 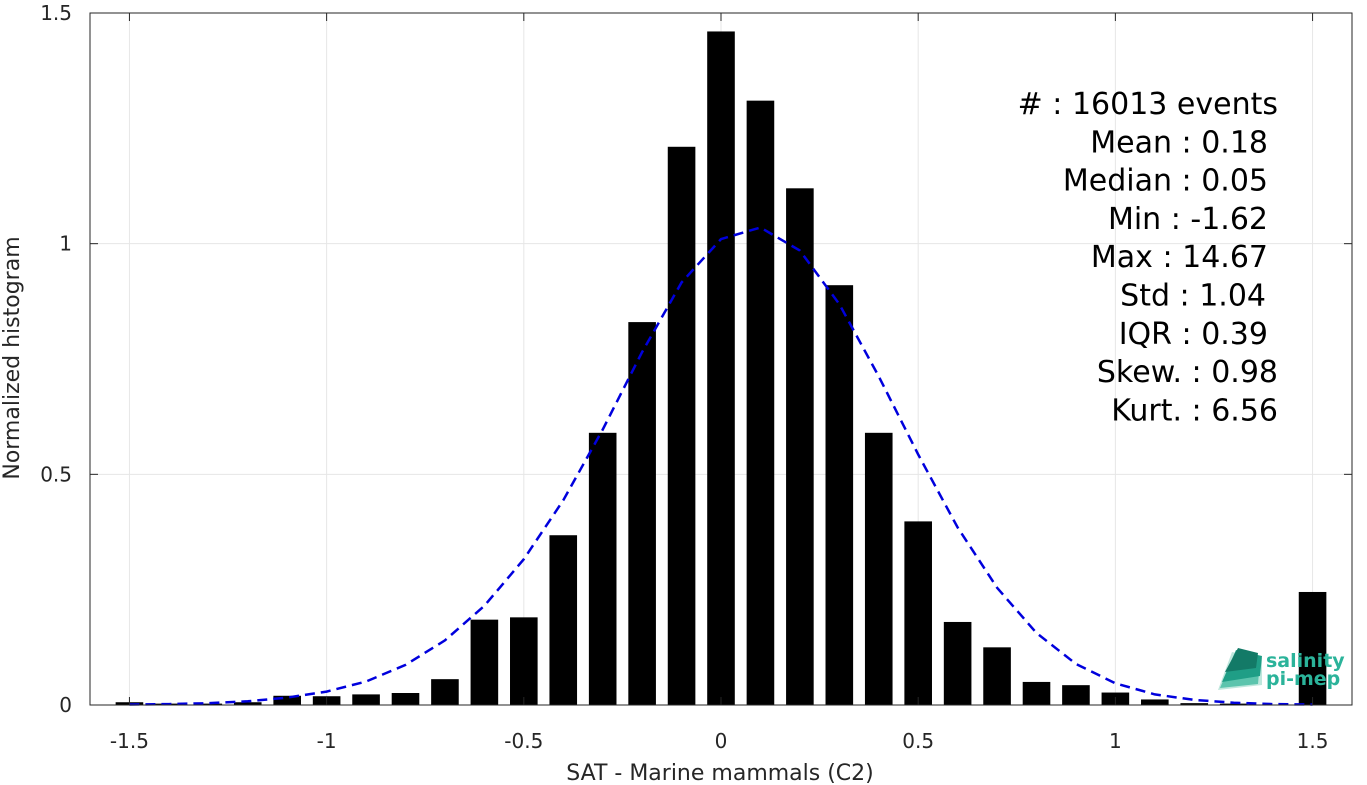 I want to click on stats-line: Std : 1.04, so click(x=1193, y=296).